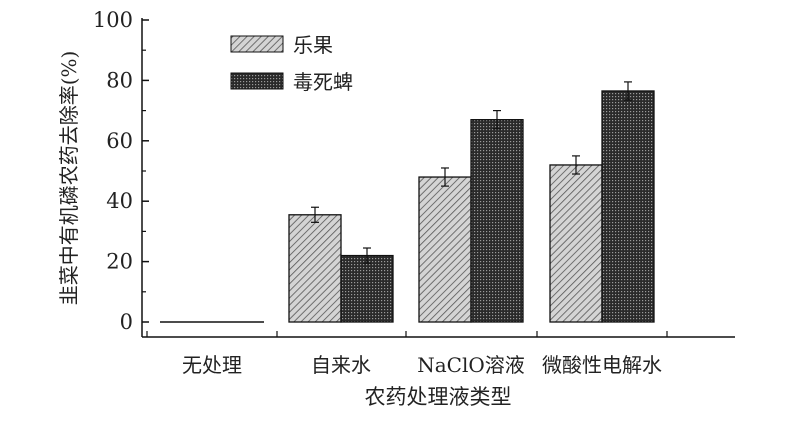 This screenshot has height=427, width=792. What do you see at coordinates (119, 201) in the screenshot?
I see `y-tick-label: 40` at bounding box center [119, 201].